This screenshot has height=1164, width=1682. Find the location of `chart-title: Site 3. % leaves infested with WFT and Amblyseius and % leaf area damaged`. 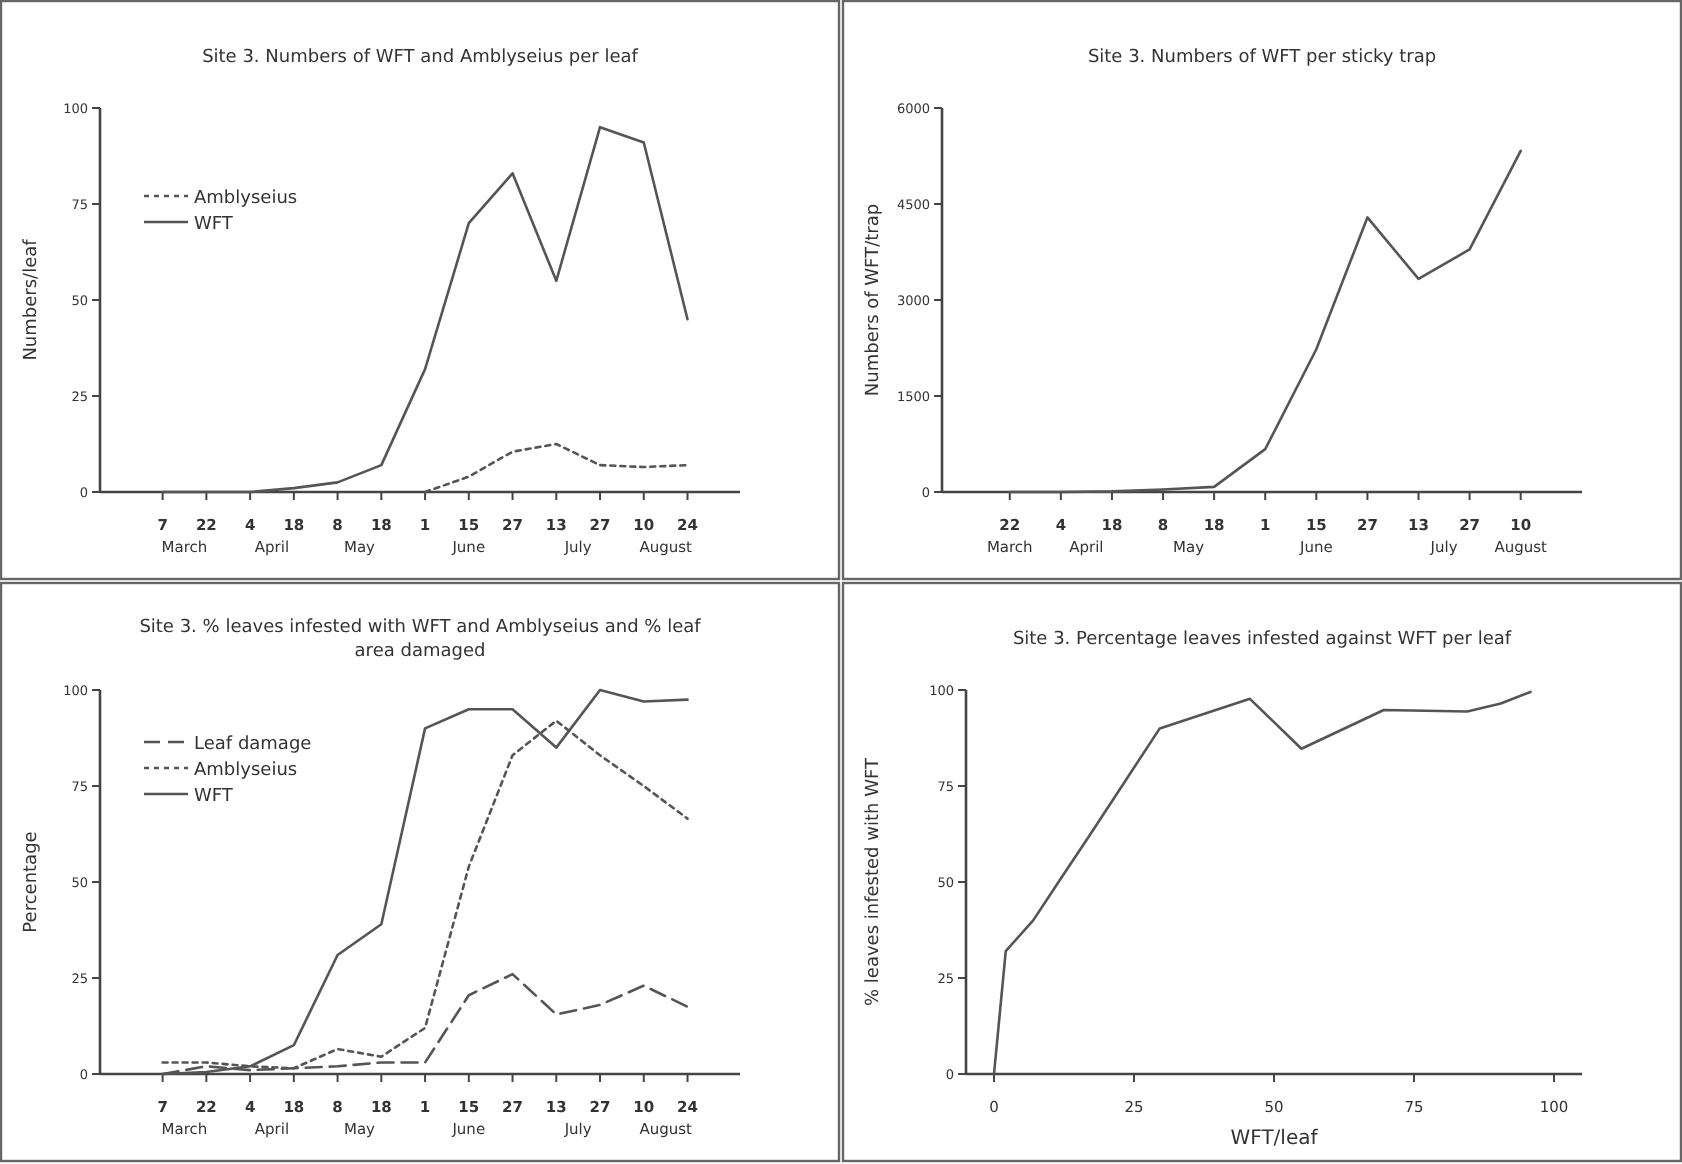

chart-title: Site 3. % leaves infested with WFT and Amblyseius and % leaf area damaged is located at coordinates (421, 640).